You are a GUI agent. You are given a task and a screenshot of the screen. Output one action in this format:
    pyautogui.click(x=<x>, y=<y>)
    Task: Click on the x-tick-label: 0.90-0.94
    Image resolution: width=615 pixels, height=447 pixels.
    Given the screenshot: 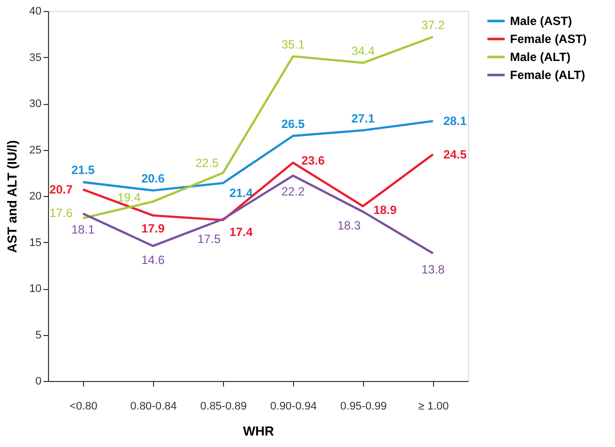 What is the action you would take?
    pyautogui.click(x=293, y=406)
    